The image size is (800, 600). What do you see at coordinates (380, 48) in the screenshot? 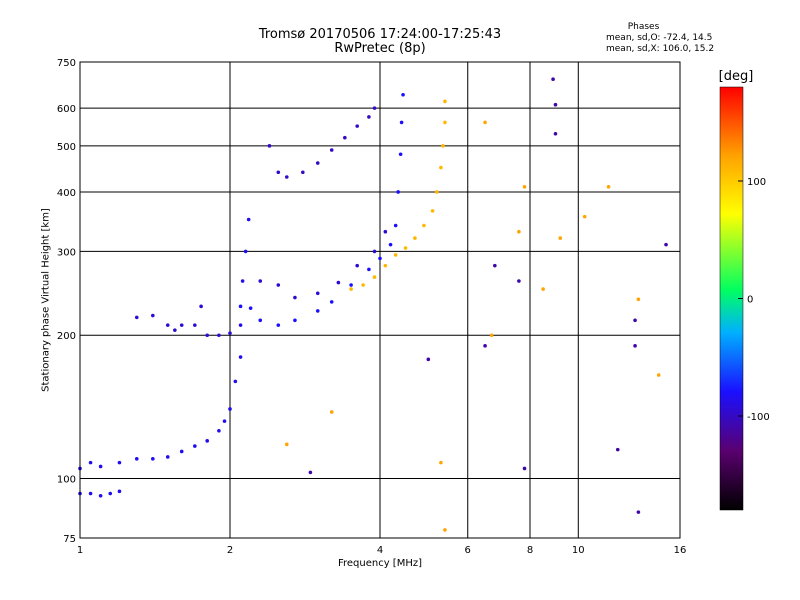
I see `chart-subtitle: RwPretec (8p)` at bounding box center [380, 48].